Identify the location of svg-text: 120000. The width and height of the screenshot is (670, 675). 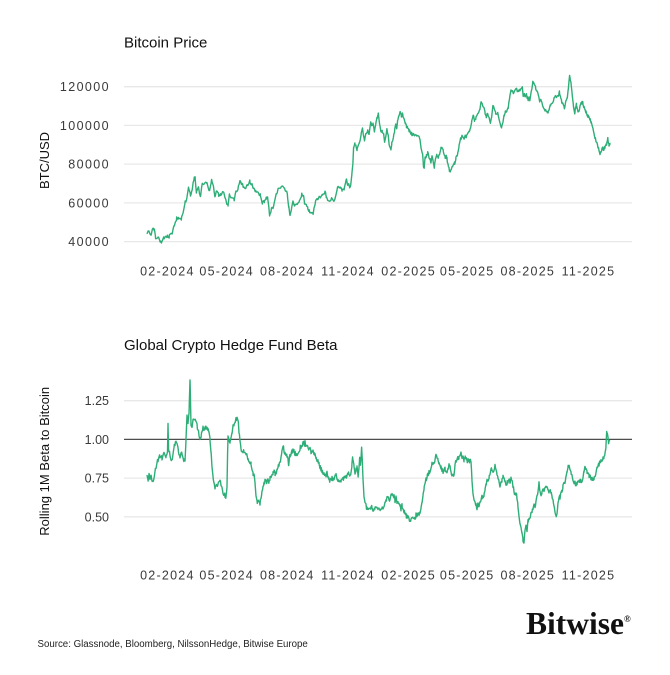
(85, 87).